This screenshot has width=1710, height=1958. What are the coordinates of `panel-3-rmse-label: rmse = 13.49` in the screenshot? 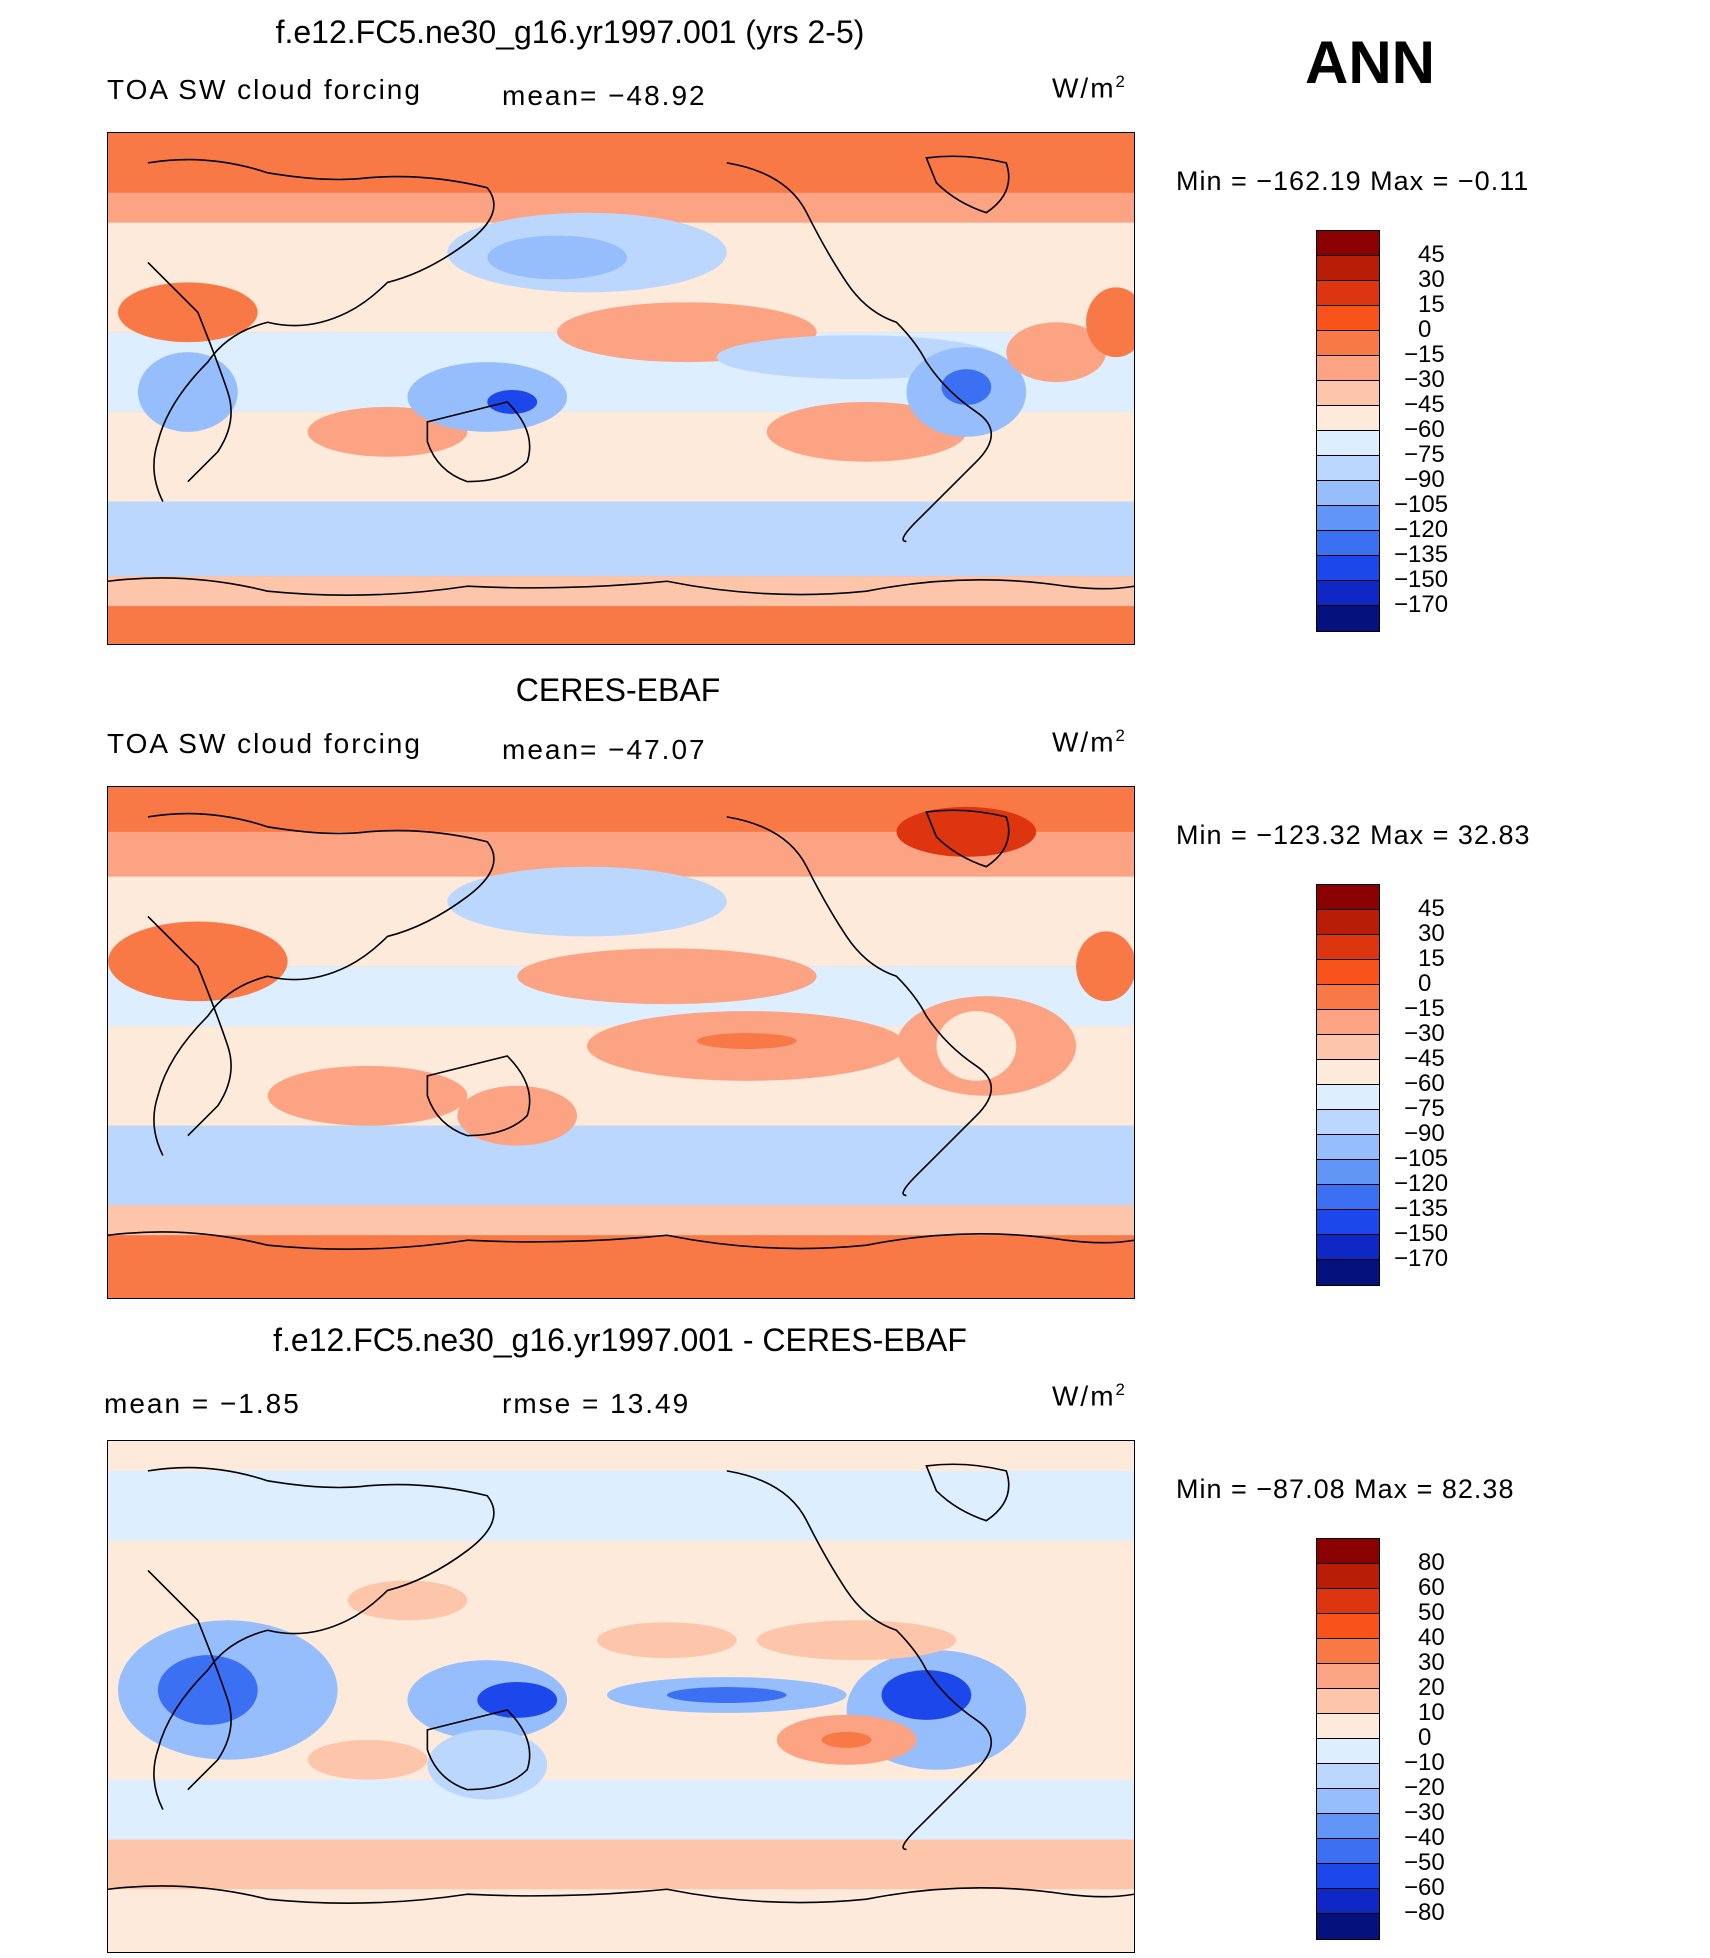 It's located at (596, 1403).